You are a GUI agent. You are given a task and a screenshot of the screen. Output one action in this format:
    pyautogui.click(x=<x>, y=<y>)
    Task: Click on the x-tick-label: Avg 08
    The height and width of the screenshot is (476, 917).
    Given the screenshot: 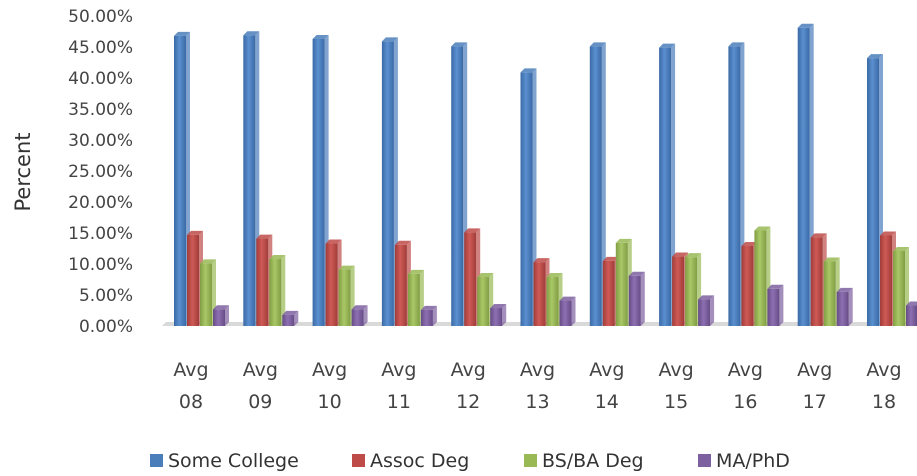 What is the action you would take?
    pyautogui.click(x=190, y=386)
    